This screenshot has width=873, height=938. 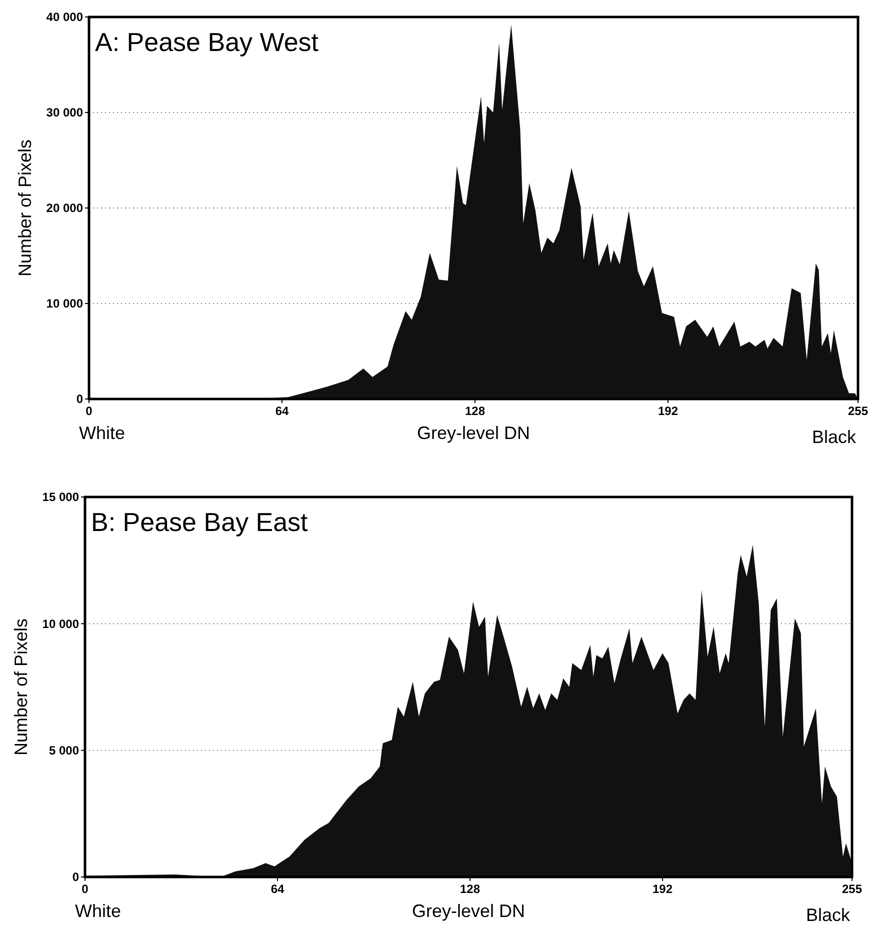 I want to click on chart-title: B: Pease Bay East, so click(x=200, y=522).